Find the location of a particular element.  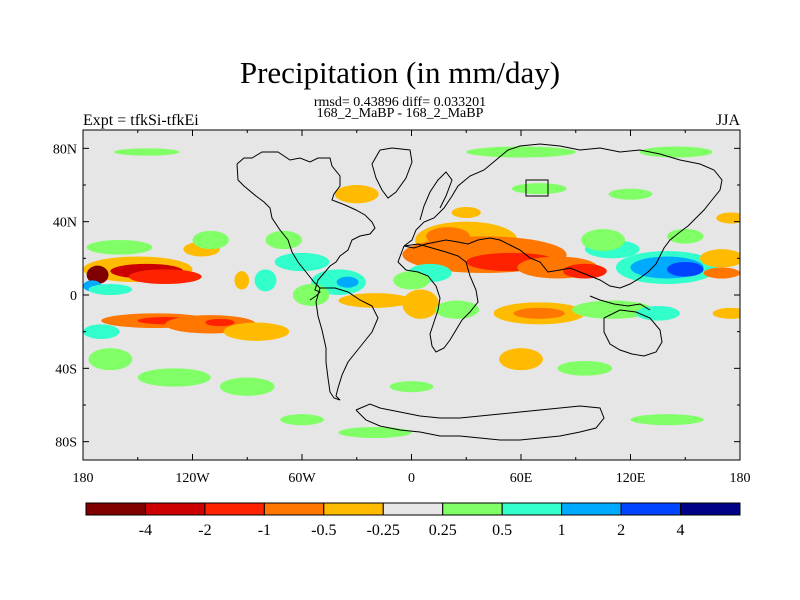

x-tick-label: 60W is located at coordinates (302, 478).